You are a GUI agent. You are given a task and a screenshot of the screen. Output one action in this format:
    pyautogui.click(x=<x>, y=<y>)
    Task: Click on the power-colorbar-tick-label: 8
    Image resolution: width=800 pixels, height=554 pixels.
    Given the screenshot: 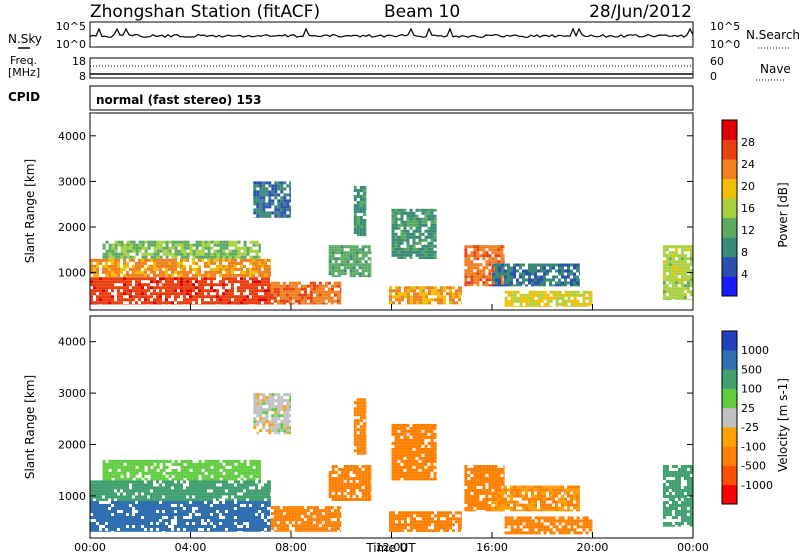 What is the action you would take?
    pyautogui.click(x=744, y=252)
    